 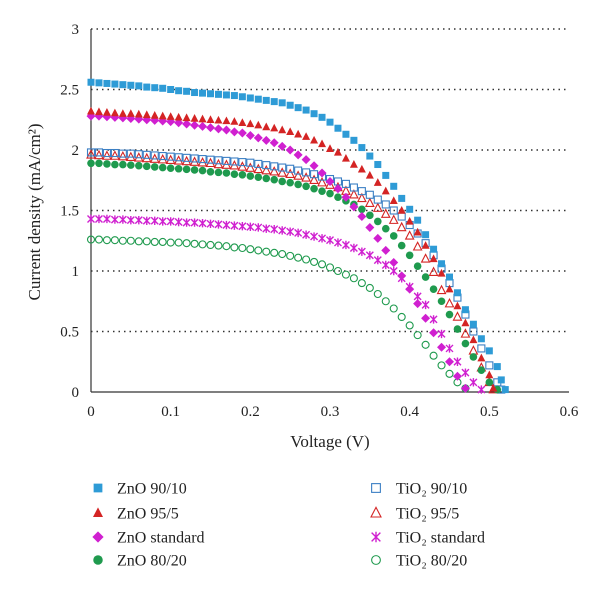 I want to click on y-tick-label: 2, so click(x=76, y=151).